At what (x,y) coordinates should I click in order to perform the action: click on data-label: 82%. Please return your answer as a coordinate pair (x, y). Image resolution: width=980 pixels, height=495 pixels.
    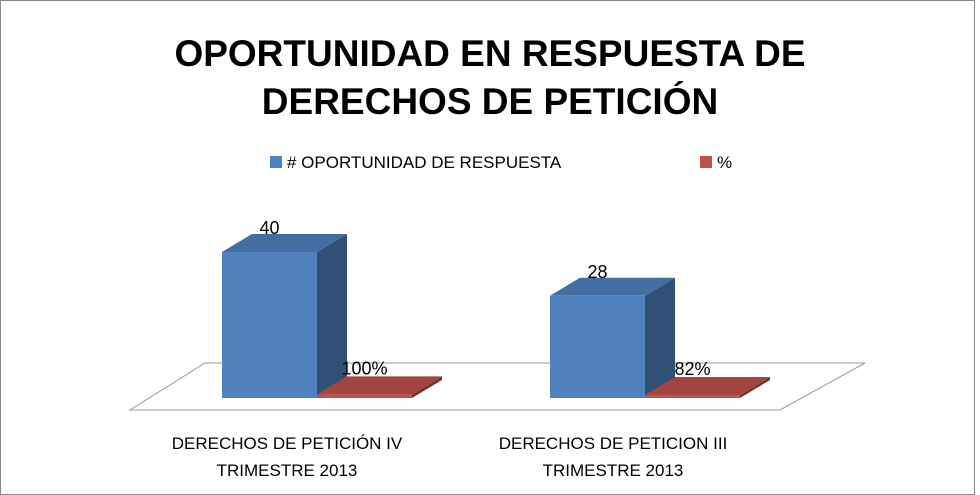
    Looking at the image, I should click on (692, 369).